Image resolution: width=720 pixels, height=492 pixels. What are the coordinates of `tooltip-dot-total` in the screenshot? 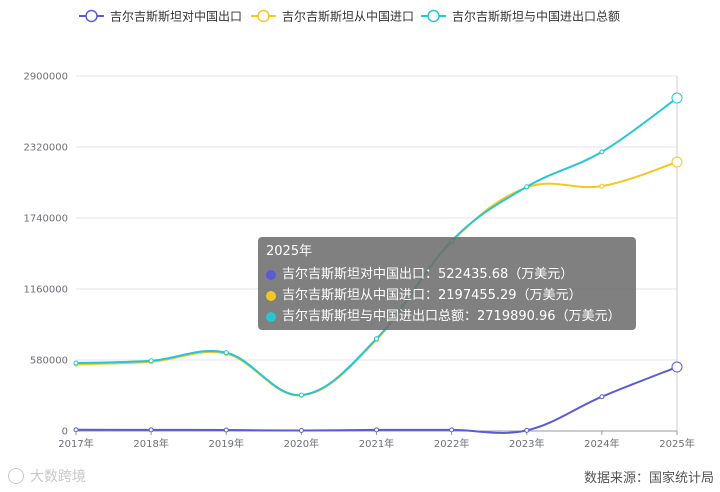 It's located at (271, 316).